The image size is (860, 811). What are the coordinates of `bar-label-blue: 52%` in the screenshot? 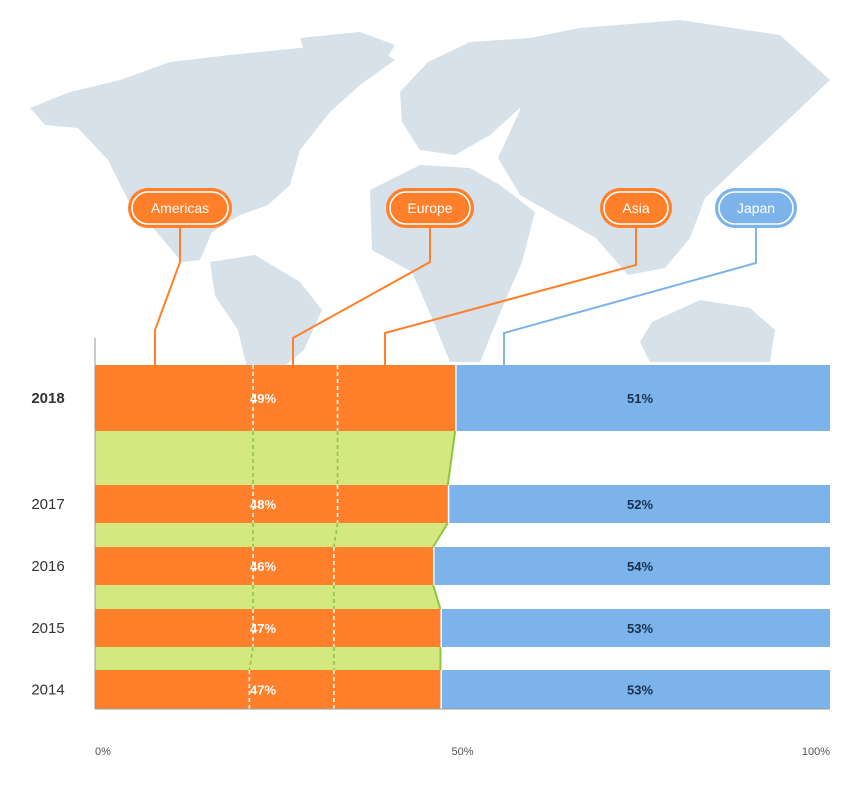 It's located at (640, 504).